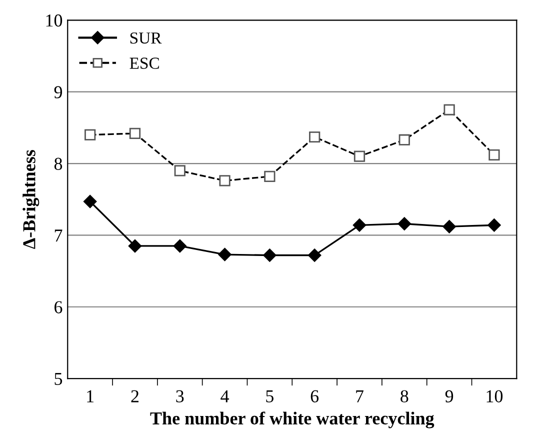  Describe the element at coordinates (58, 164) in the screenshot. I see `y-tick-label: 8` at that location.